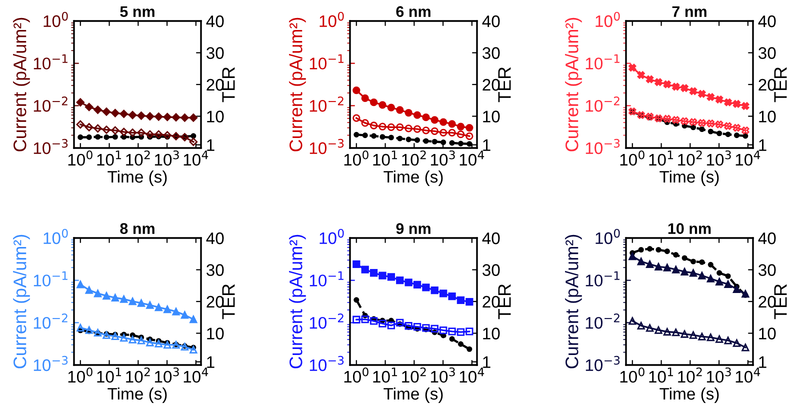  I want to click on chart-title: 10 nm, so click(689, 228).